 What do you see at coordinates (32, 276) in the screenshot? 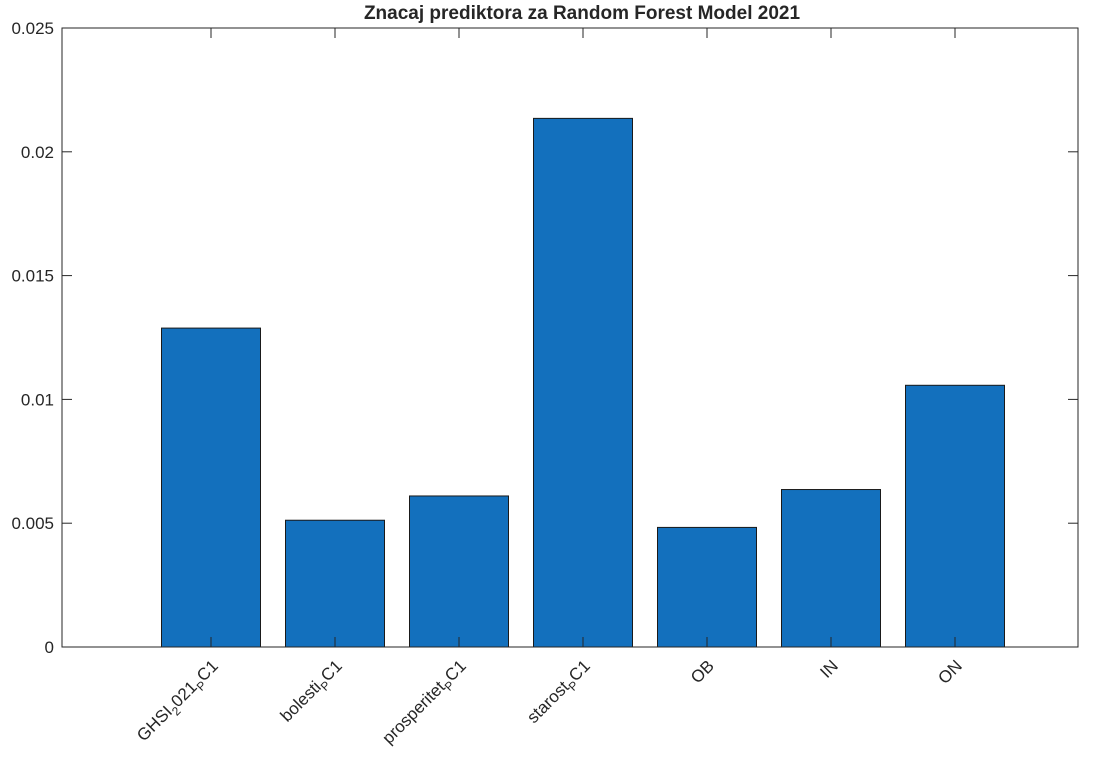
I see `y-tick-label-3: 0.015` at bounding box center [32, 276].